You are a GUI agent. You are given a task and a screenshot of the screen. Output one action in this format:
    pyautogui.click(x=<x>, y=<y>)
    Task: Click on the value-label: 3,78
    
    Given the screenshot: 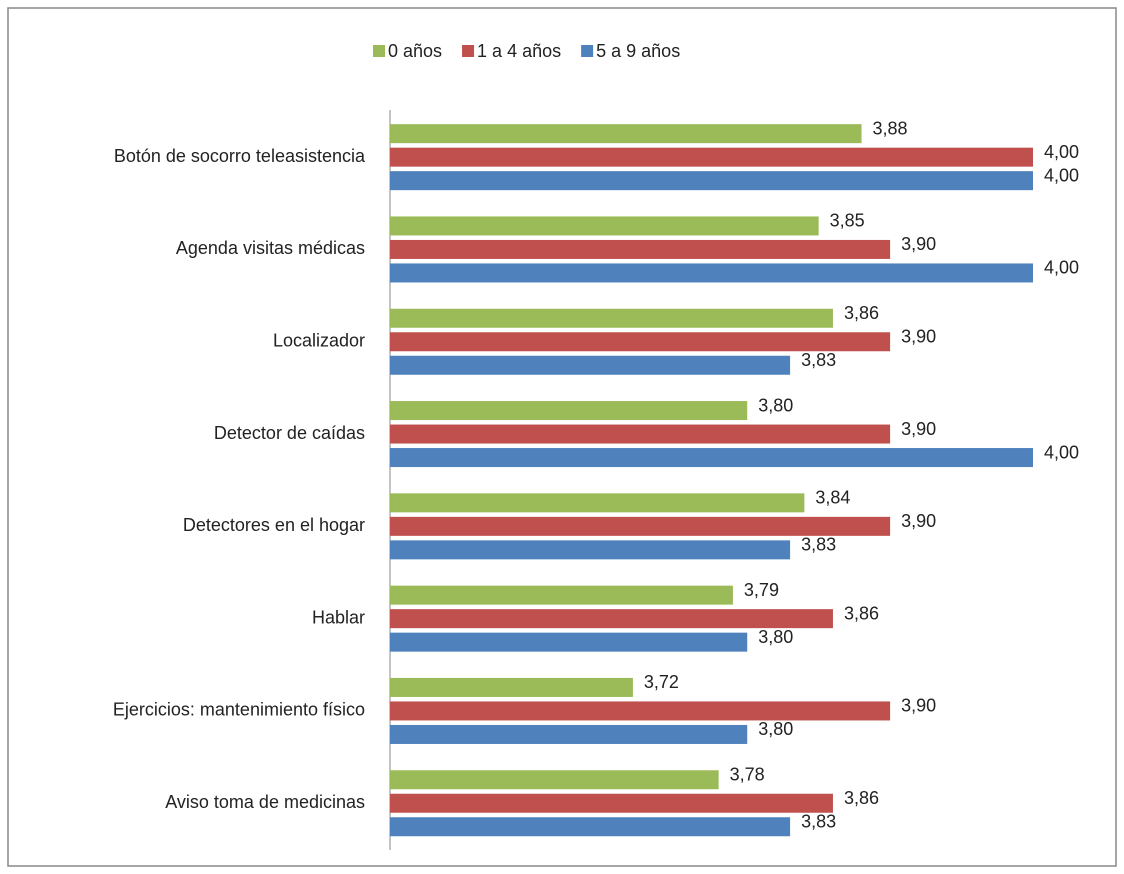 What is the action you would take?
    pyautogui.click(x=747, y=775)
    